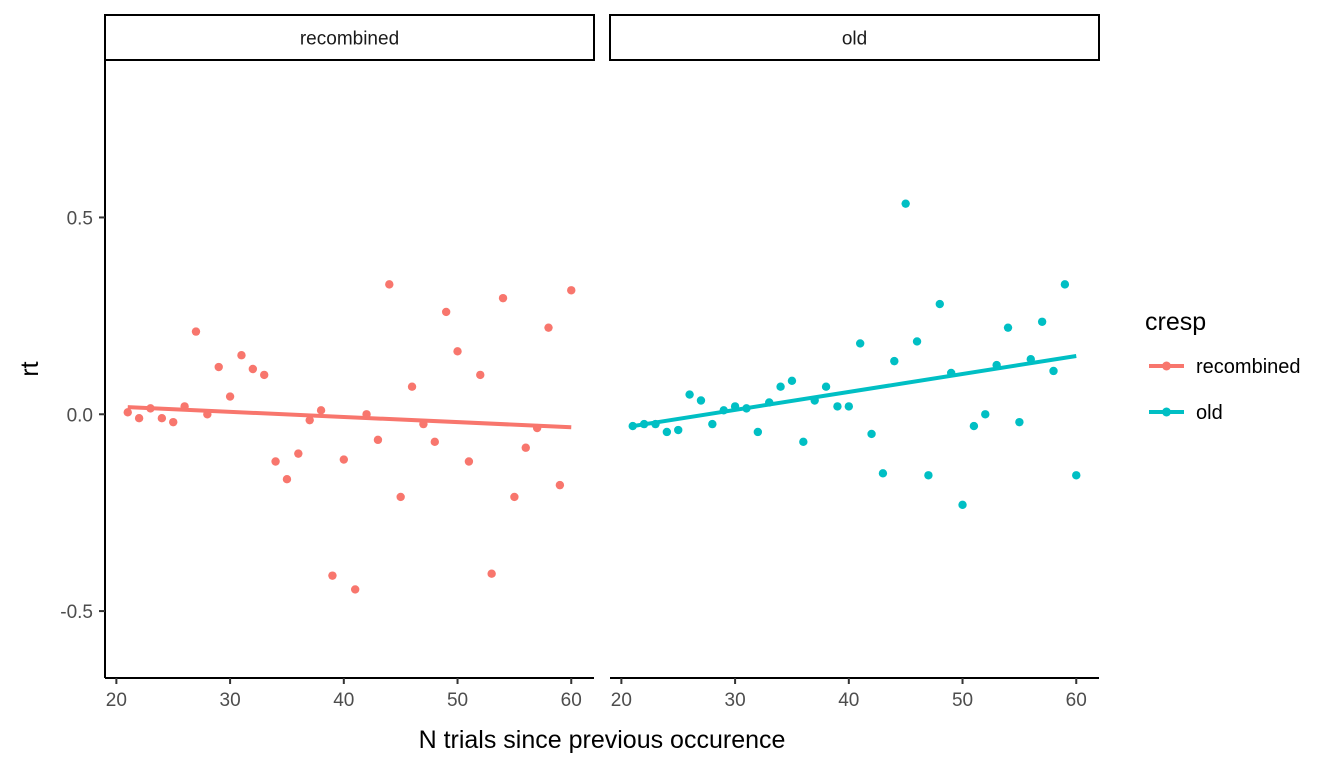  What do you see at coordinates (1248, 367) in the screenshot?
I see `legend-label: recombined` at bounding box center [1248, 367].